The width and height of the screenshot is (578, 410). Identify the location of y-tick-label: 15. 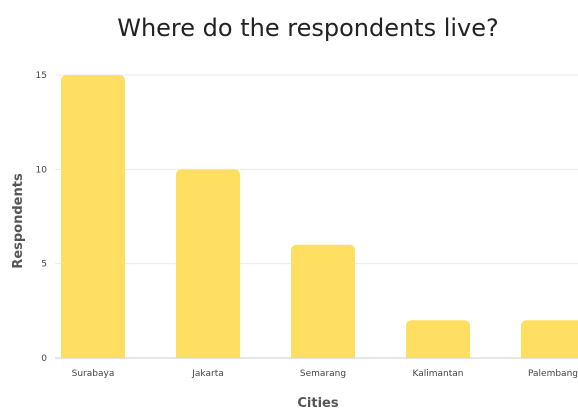
(41, 76).